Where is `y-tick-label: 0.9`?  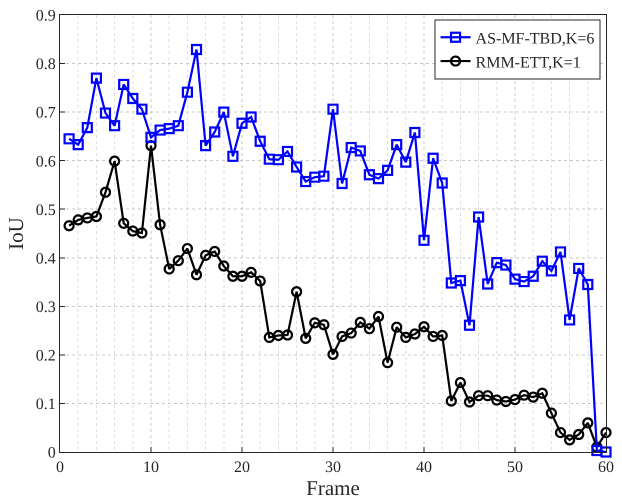
y-tick-label: 0.9 is located at coordinates (46, 16).